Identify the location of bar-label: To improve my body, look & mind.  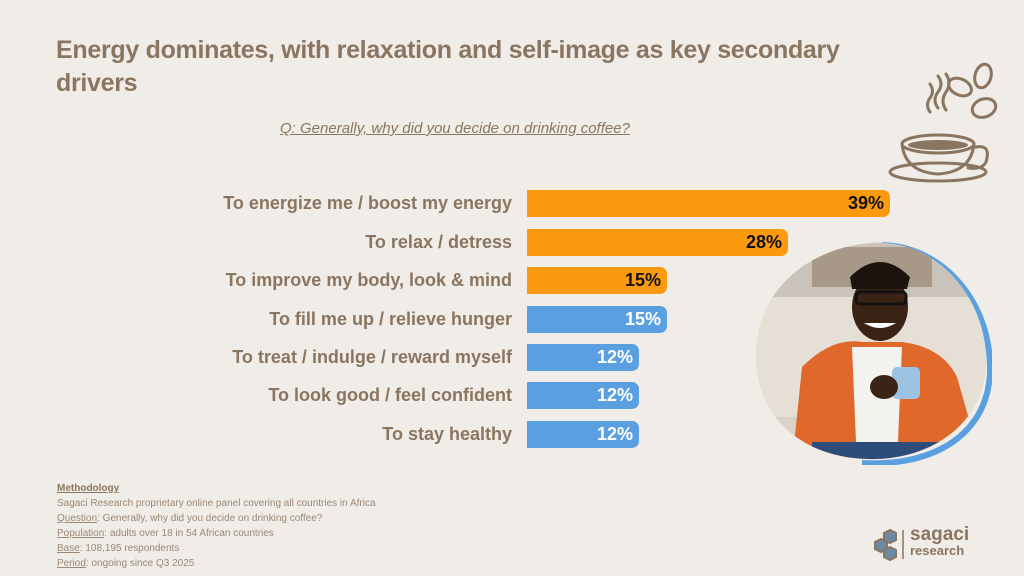
(368, 280).